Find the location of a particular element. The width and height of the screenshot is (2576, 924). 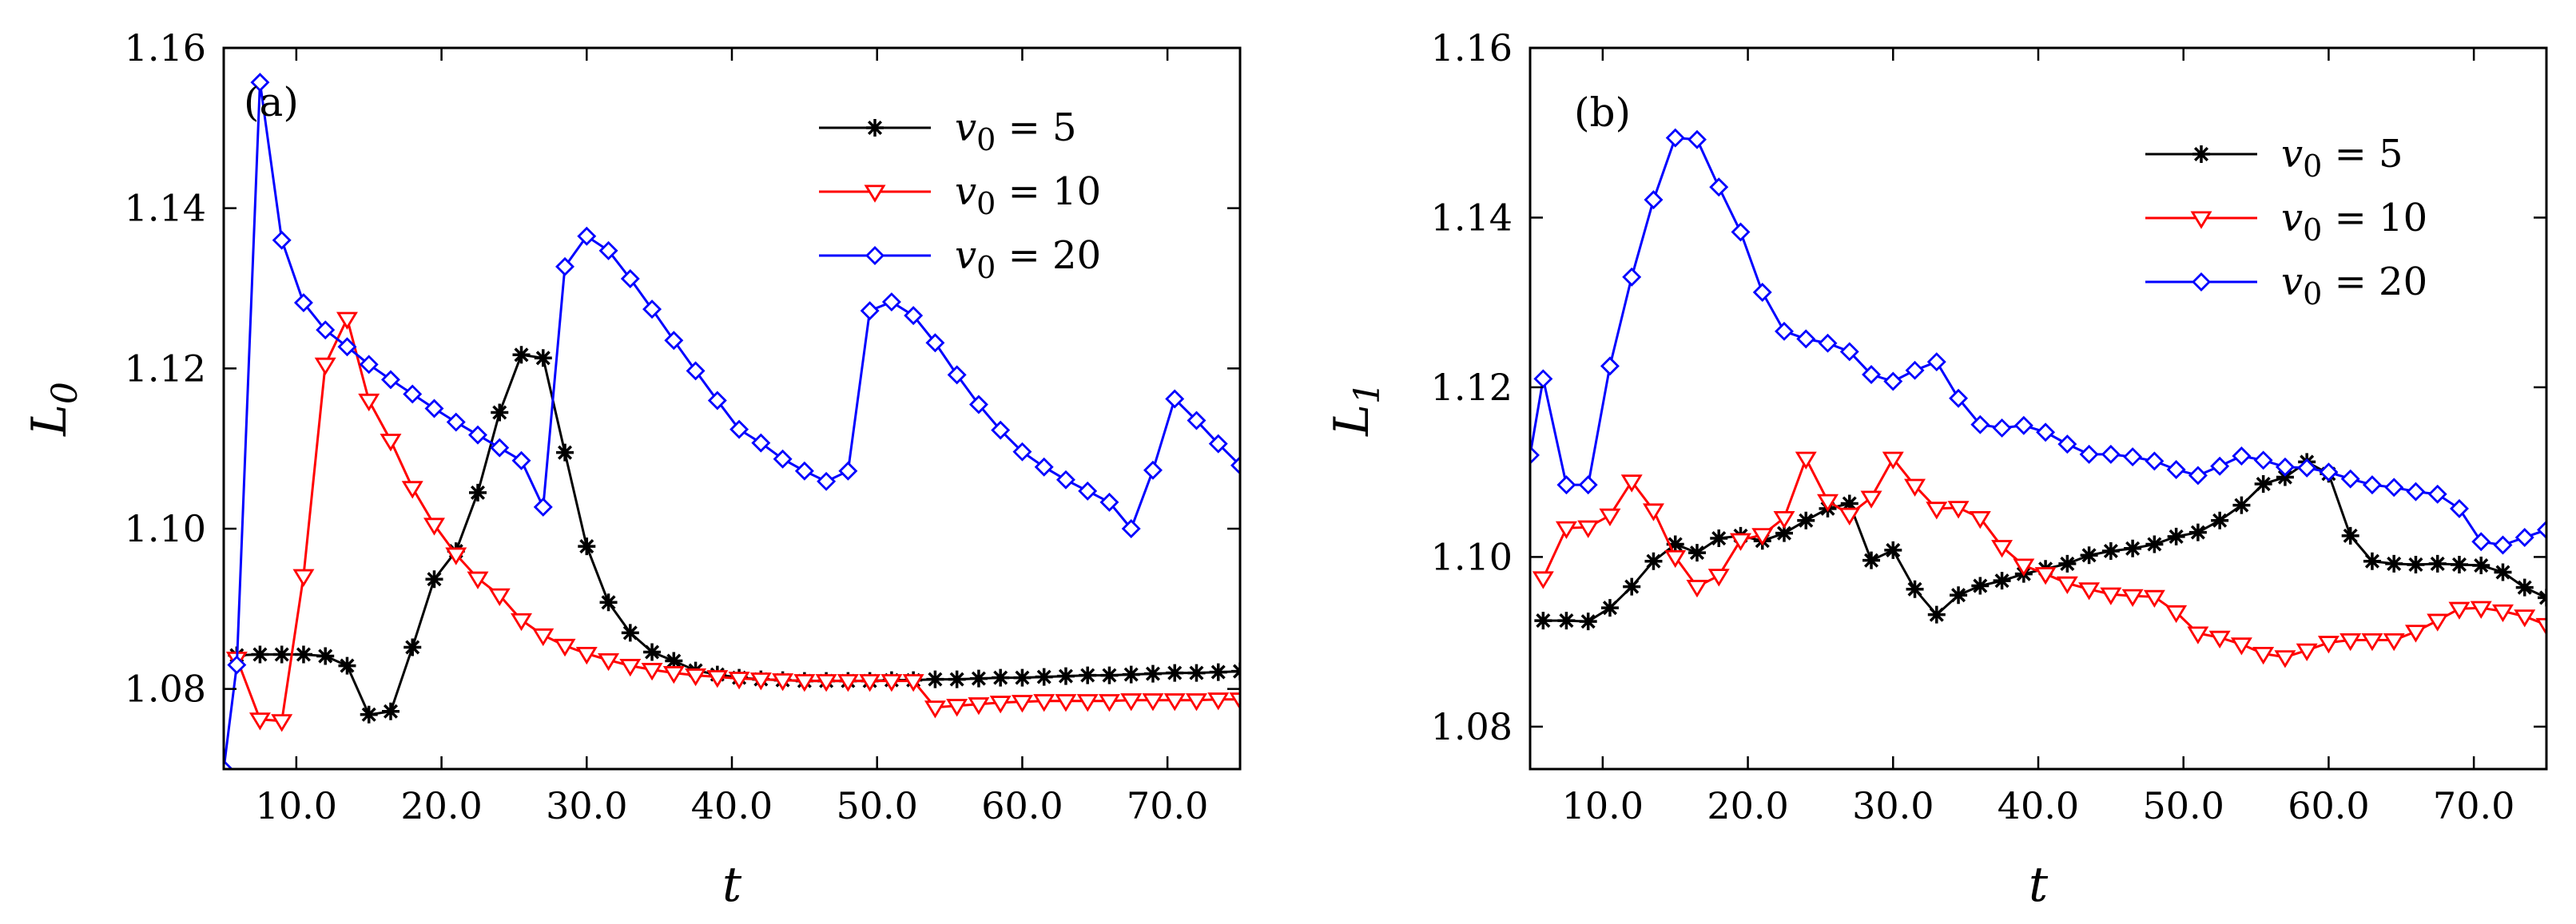

y-tick-label: 1.16 is located at coordinates (1472, 47).